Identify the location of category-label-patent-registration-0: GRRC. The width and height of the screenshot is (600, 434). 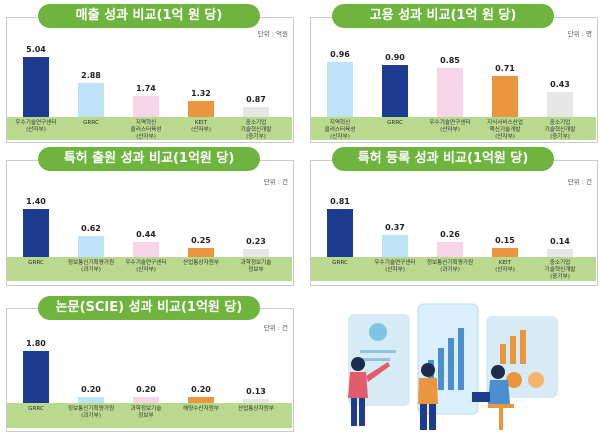
(340, 263).